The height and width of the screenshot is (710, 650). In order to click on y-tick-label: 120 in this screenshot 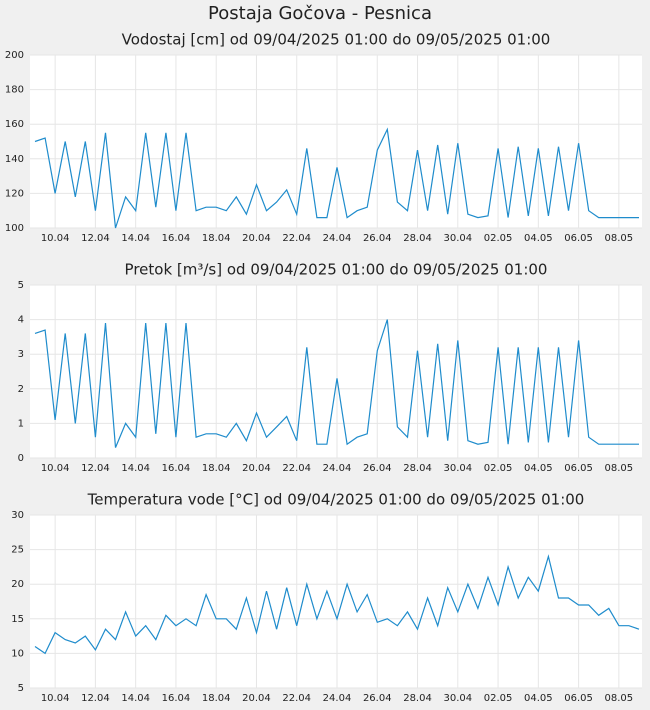, I will do `click(14, 193)`.